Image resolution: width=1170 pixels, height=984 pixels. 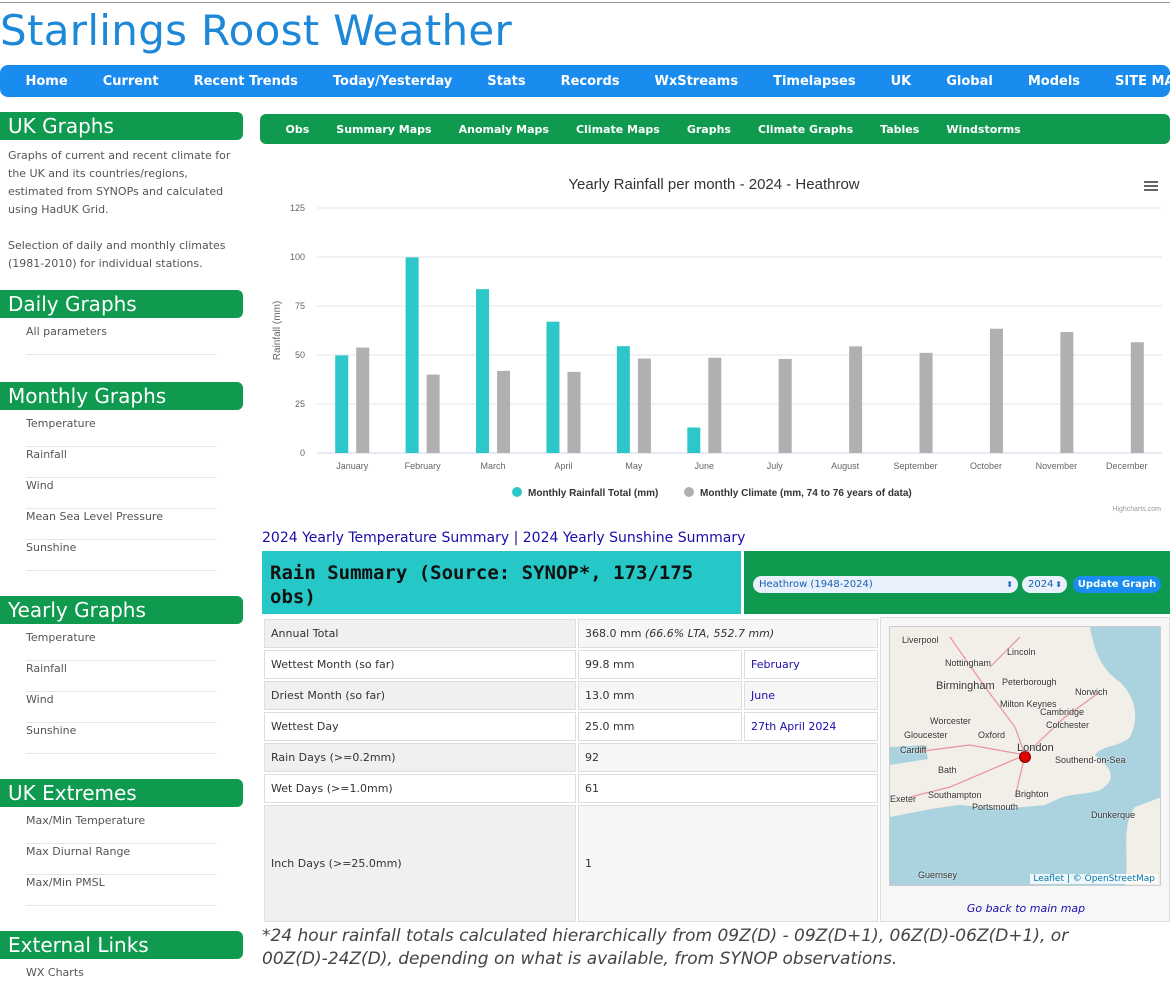 What do you see at coordinates (617, 129) in the screenshot?
I see `subnav-climate-maps: Climate Maps` at bounding box center [617, 129].